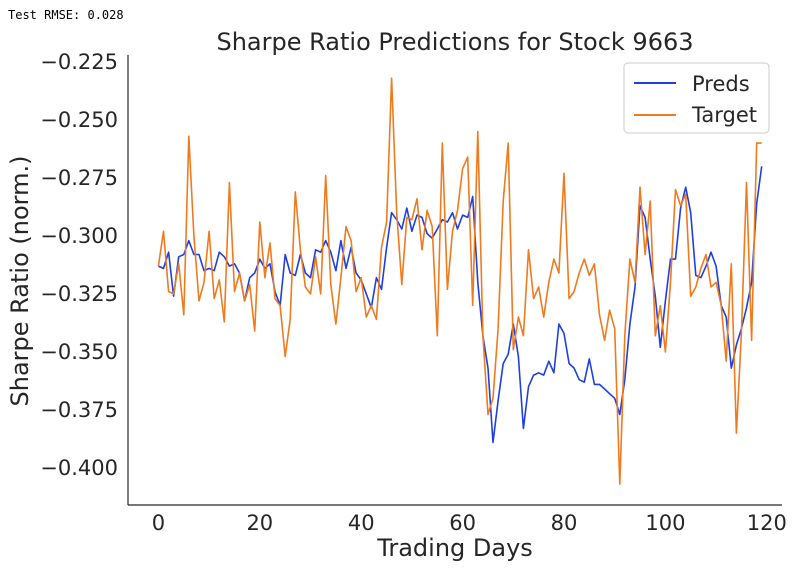 The height and width of the screenshot is (571, 805). Describe the element at coordinates (767, 523) in the screenshot. I see `x-tick-label: 120` at that location.